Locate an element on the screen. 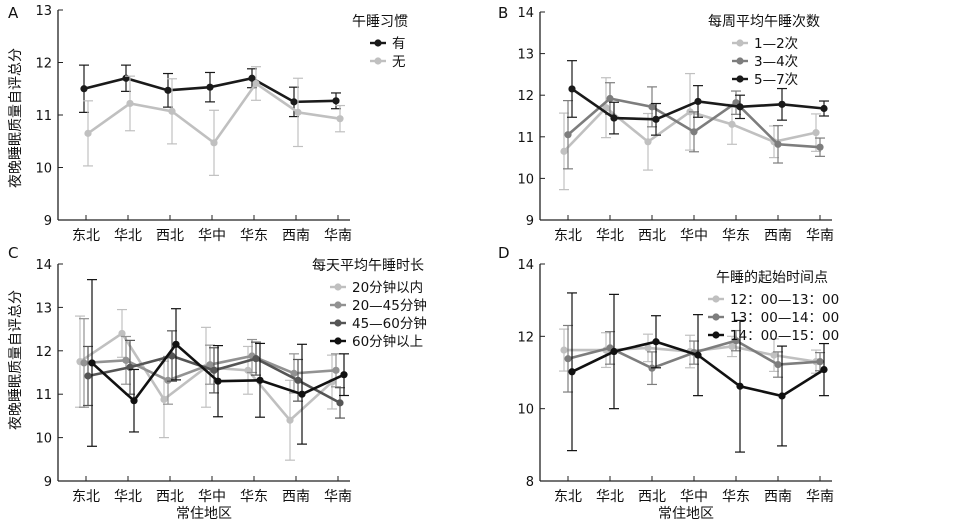 The image size is (961, 526). legend-item: 20—45分钟 is located at coordinates (378, 305).